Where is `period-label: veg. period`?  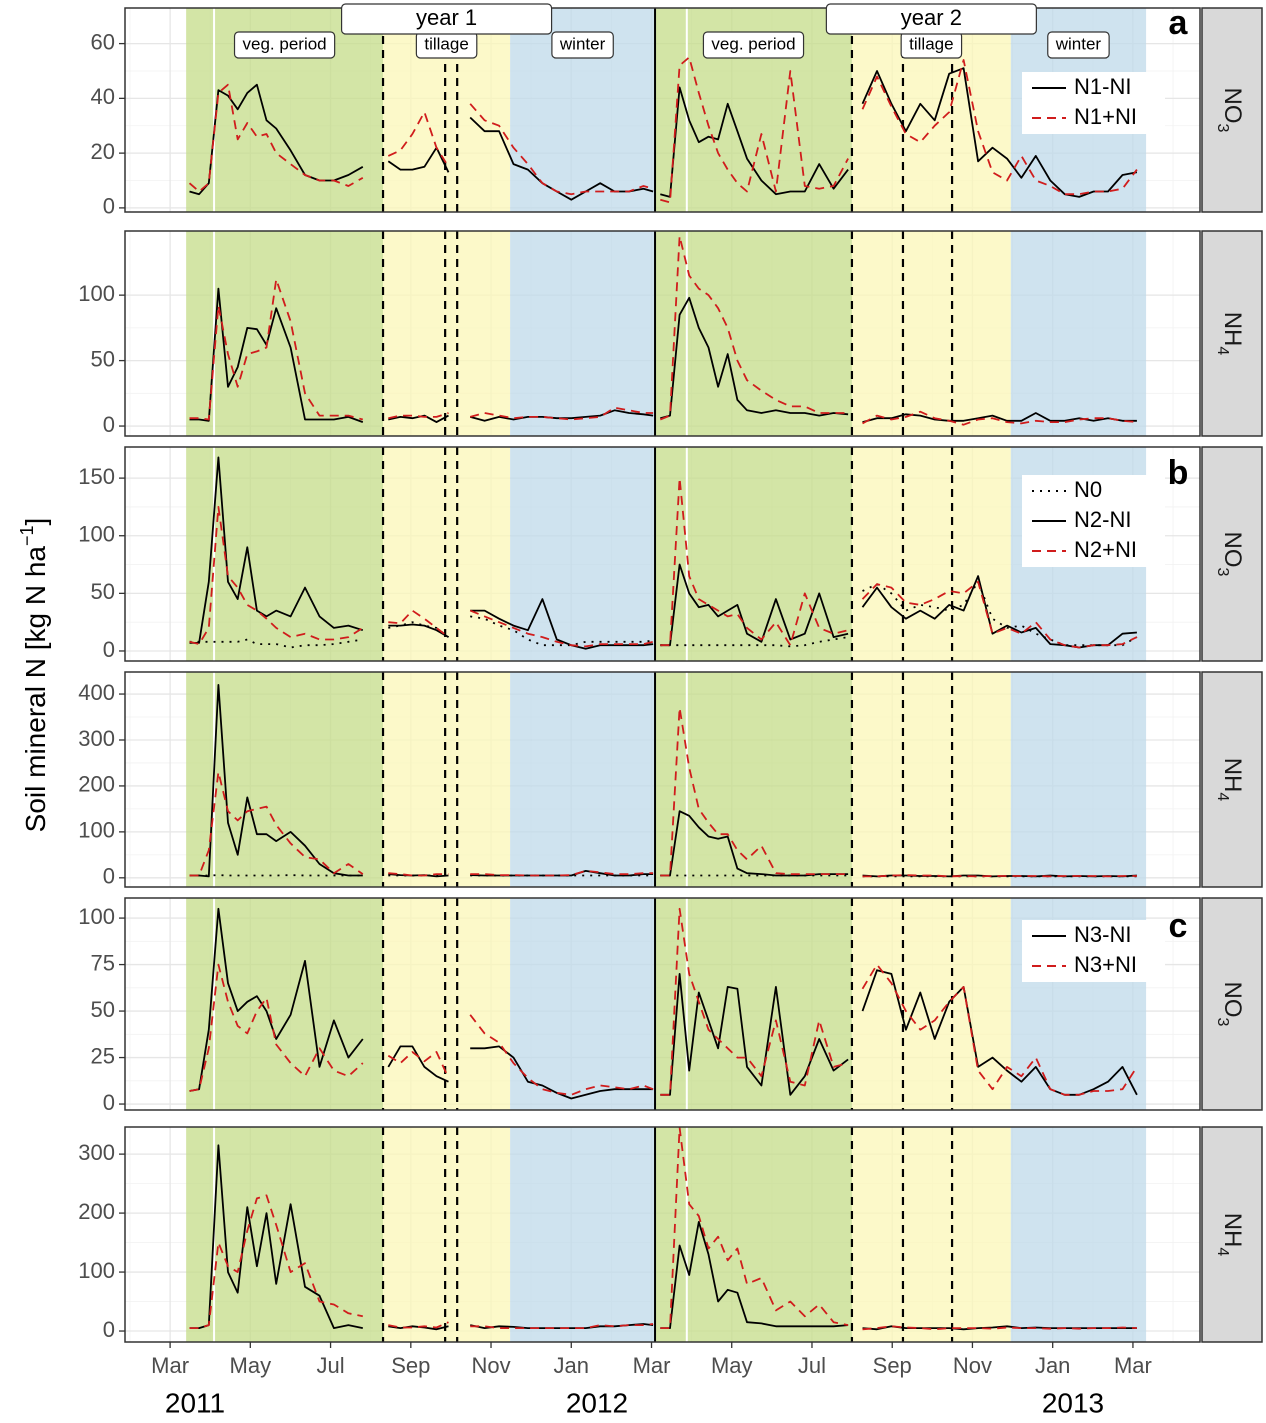 period-label: veg. period is located at coordinates (285, 43).